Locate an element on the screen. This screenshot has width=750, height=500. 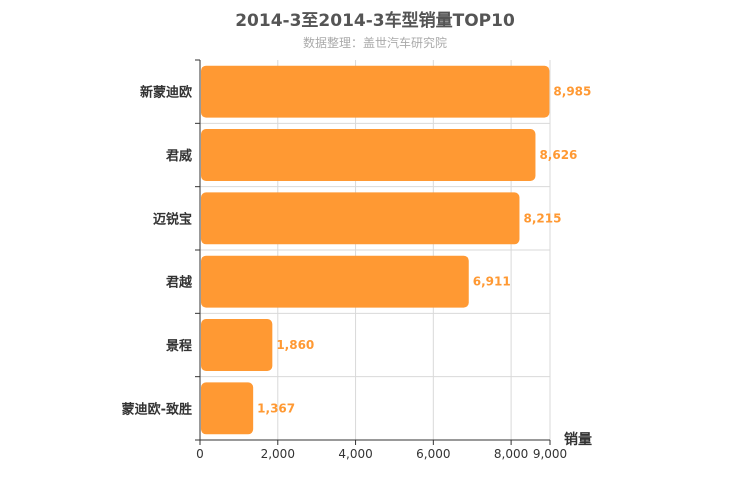
value-label: 8,215 is located at coordinates (542, 218).